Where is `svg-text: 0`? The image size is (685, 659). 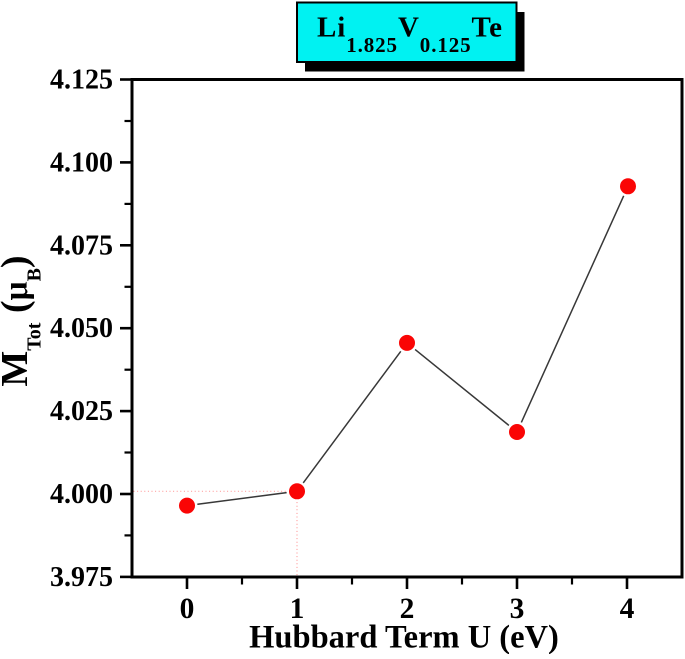 svg-text: 0 is located at coordinates (187, 609).